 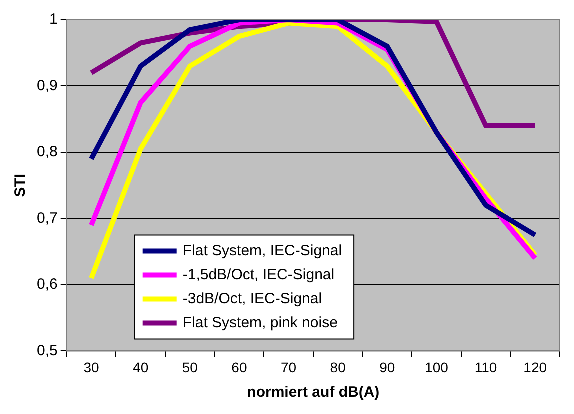 I want to click on x-tick-label: 30, so click(x=92, y=367).